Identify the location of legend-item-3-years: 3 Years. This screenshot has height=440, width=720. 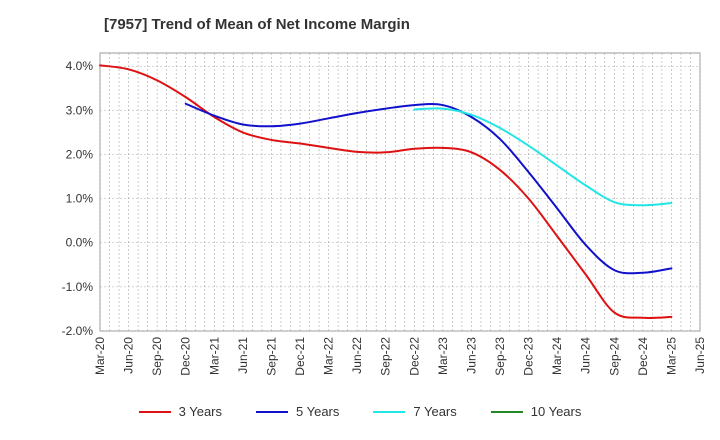
(180, 411).